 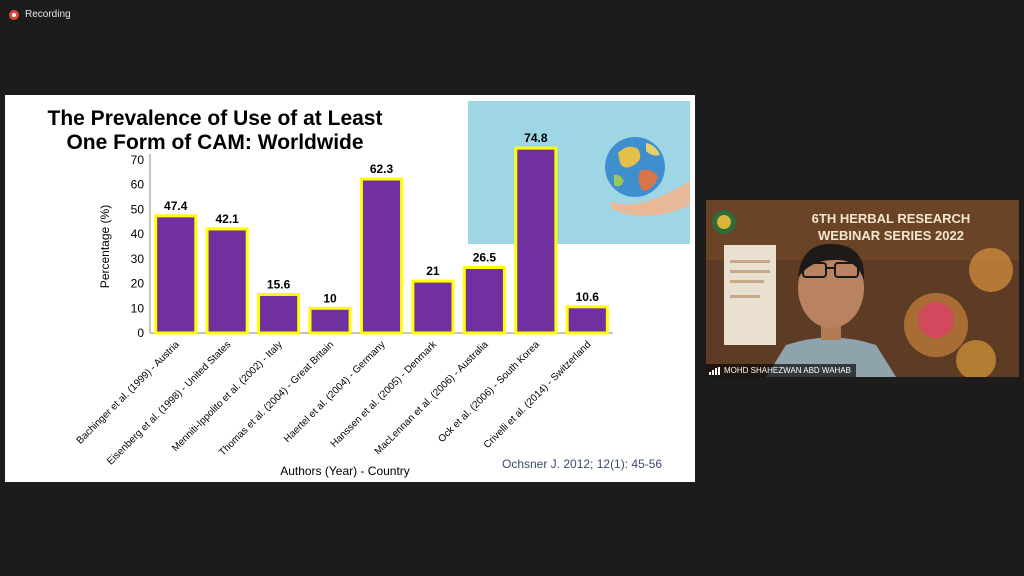 I want to click on x-tick-label: Haertel et al. (2004) - Germany, so click(x=335, y=392).